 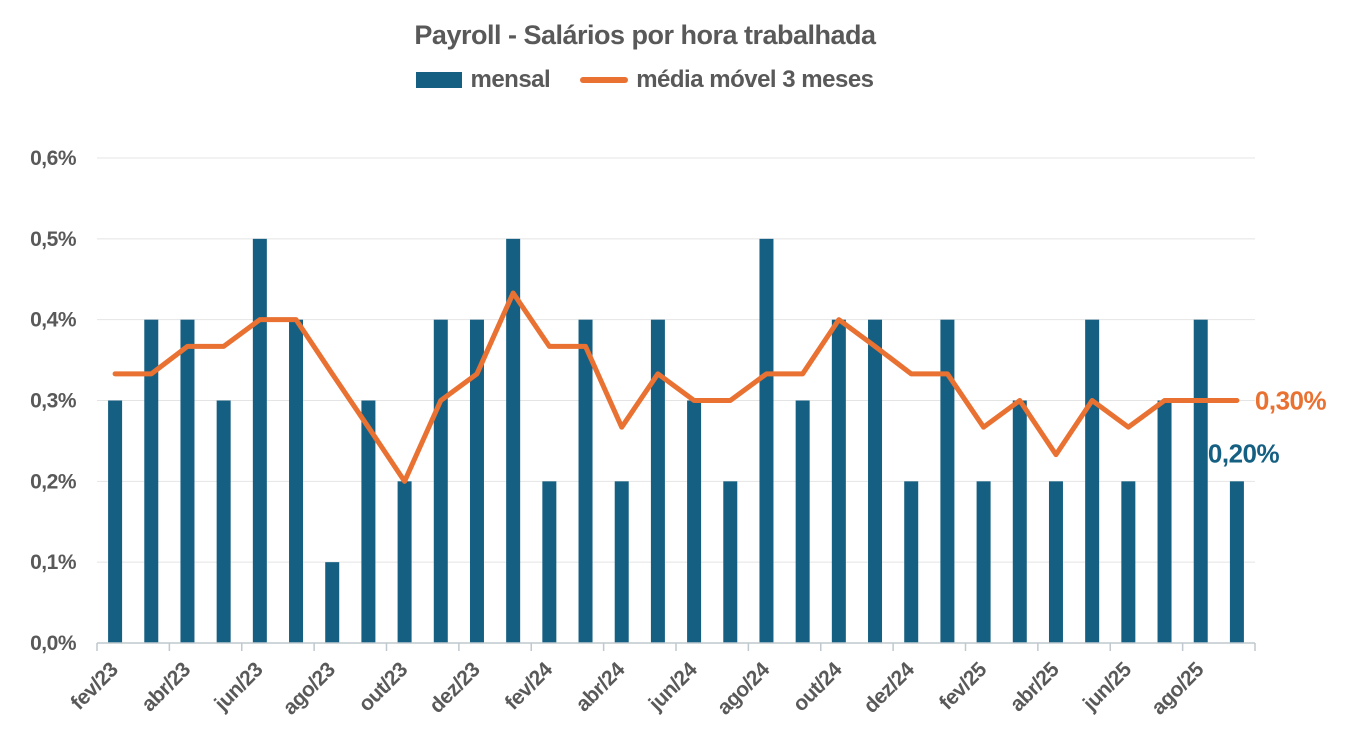 What do you see at coordinates (239, 687) in the screenshot?
I see `x-axis-label: jun/23` at bounding box center [239, 687].